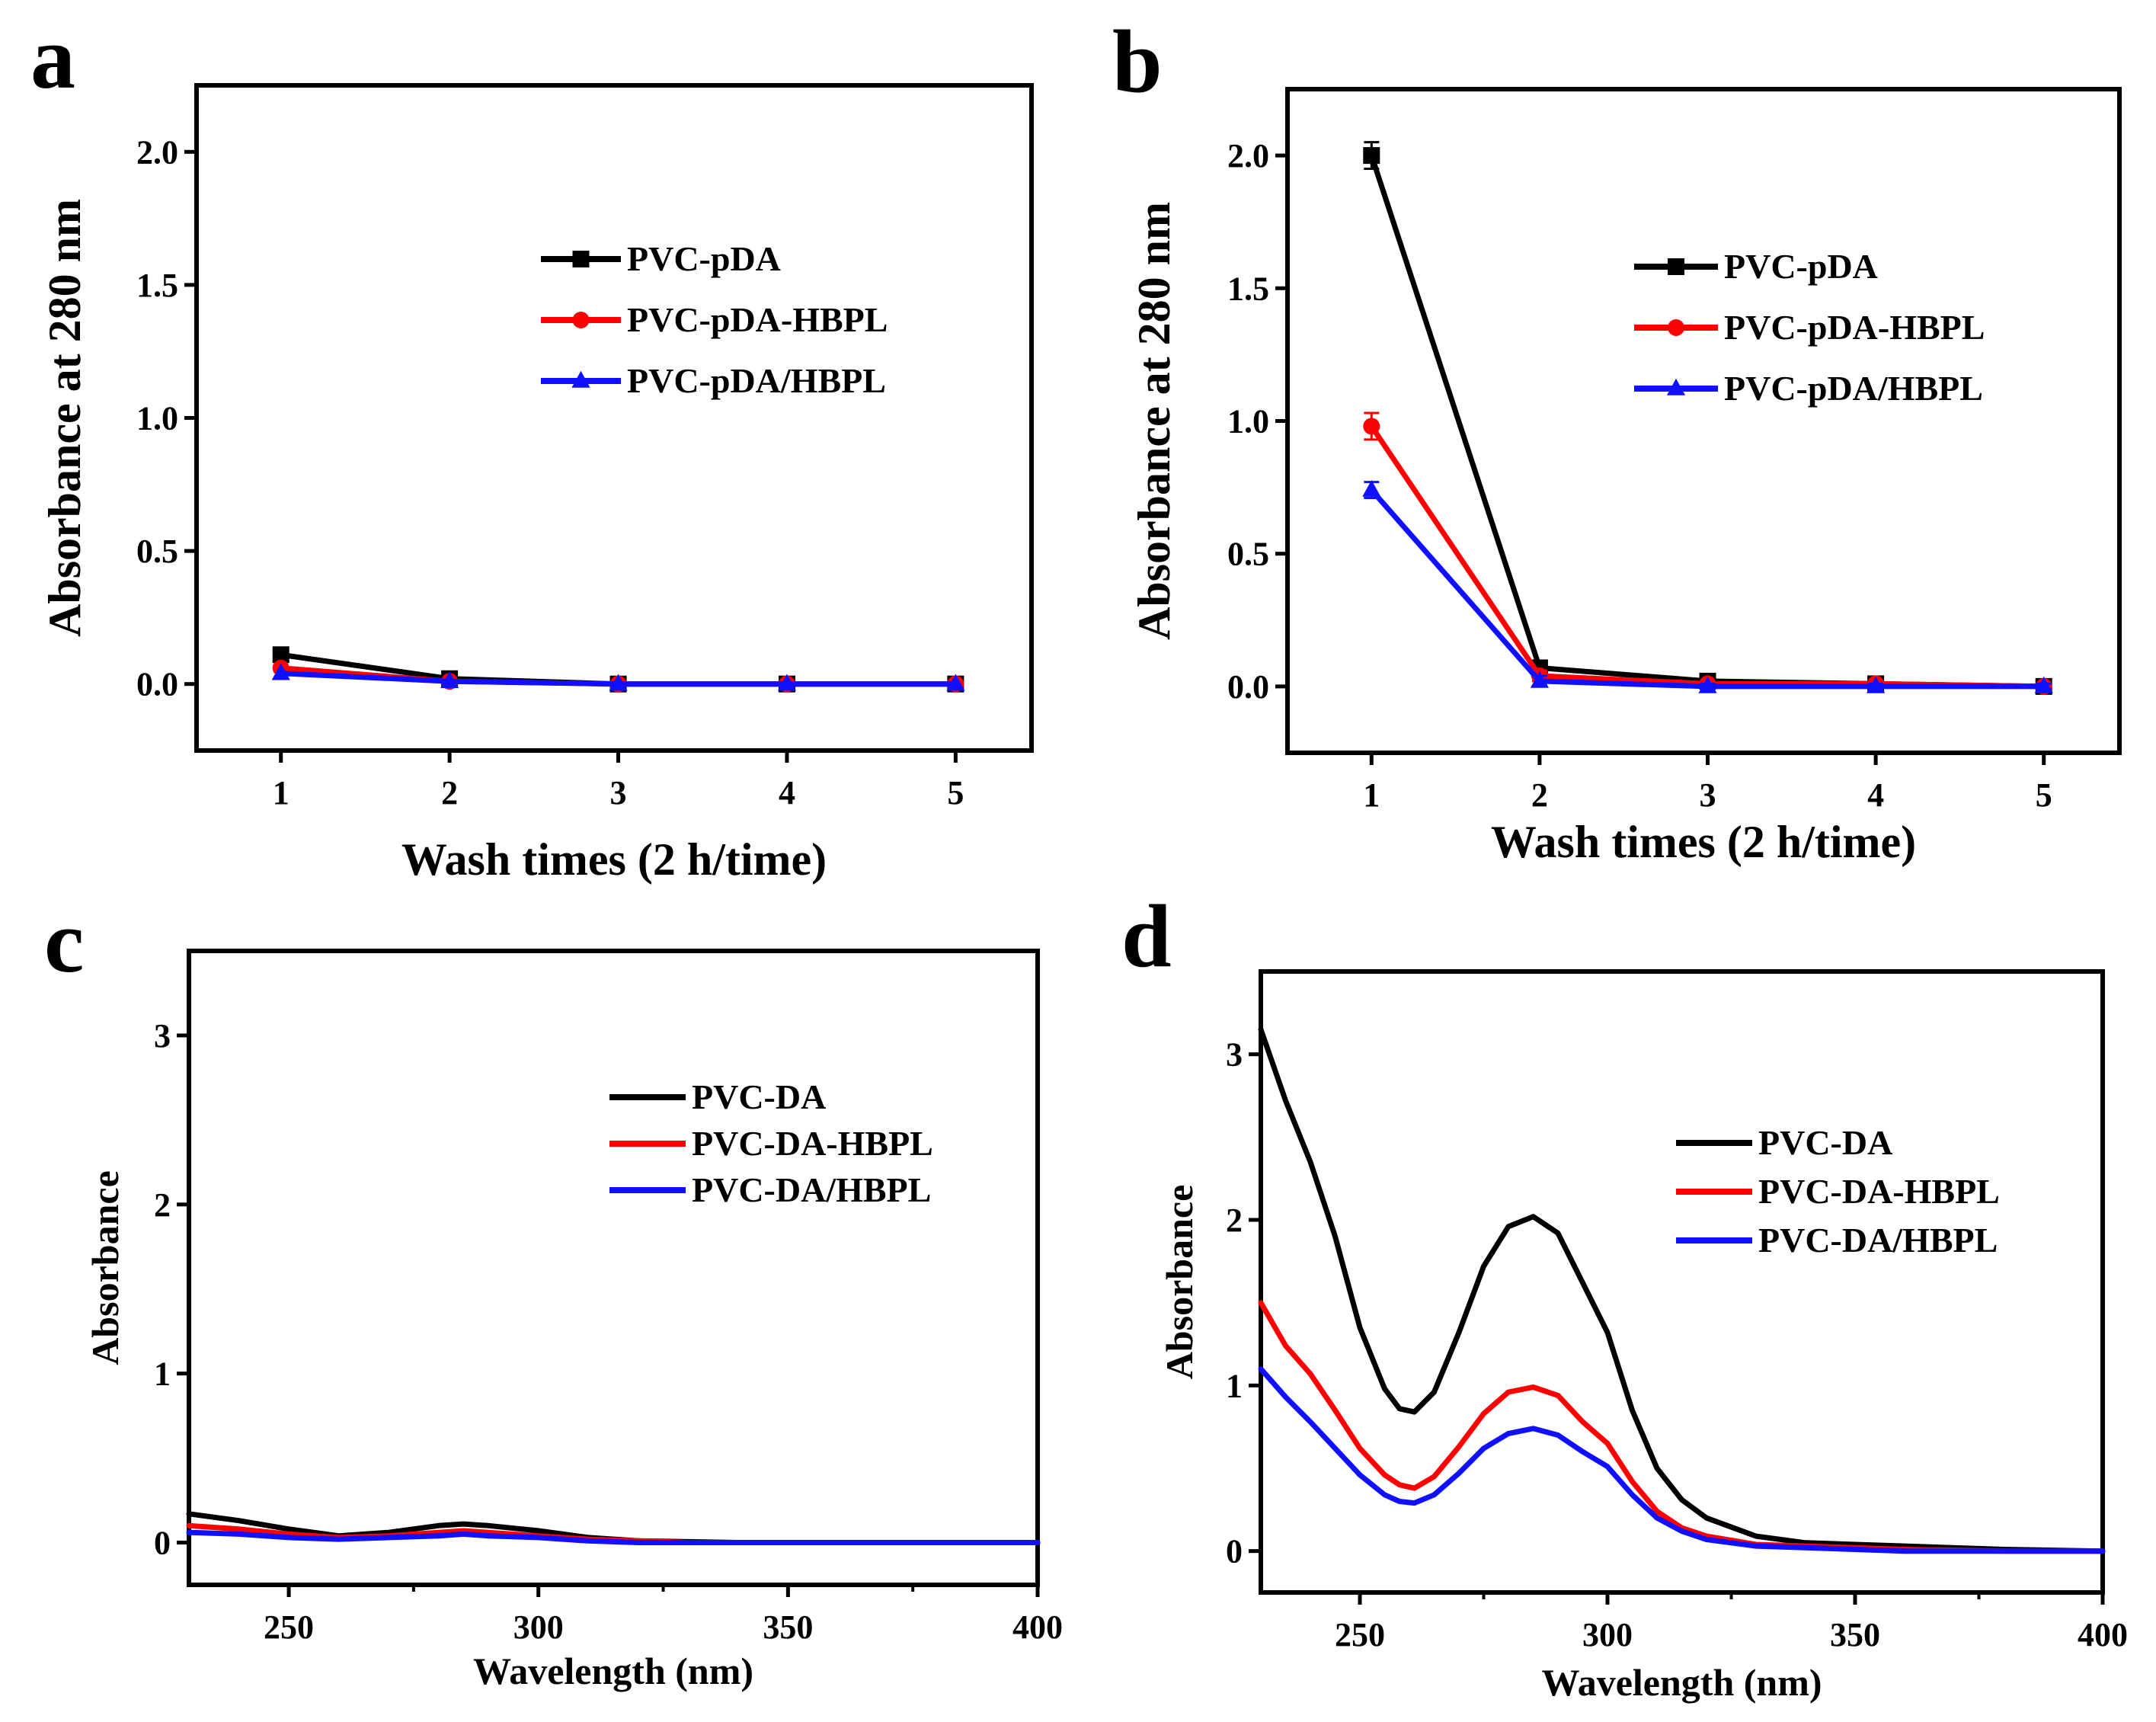 The height and width of the screenshot is (1722, 2156). Describe the element at coordinates (613, 1671) in the screenshot. I see `x-axis-title-c: Wavelength (nm)` at that location.